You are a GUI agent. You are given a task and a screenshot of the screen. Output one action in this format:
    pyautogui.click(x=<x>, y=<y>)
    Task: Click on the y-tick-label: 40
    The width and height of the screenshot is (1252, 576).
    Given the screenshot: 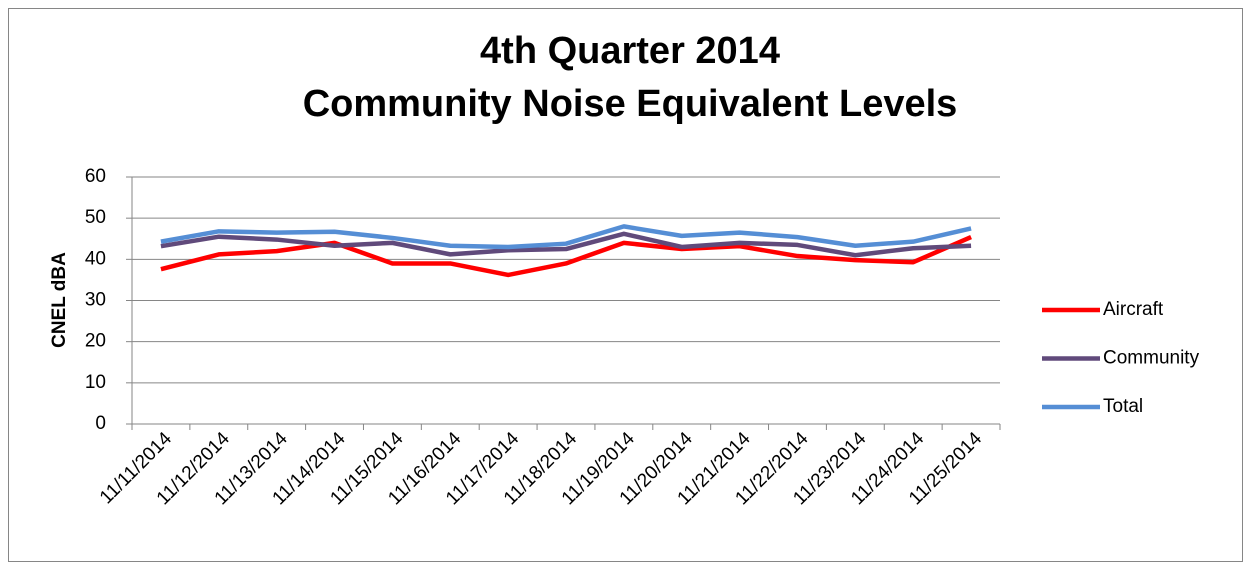 What is the action you would take?
    pyautogui.click(x=95, y=258)
    